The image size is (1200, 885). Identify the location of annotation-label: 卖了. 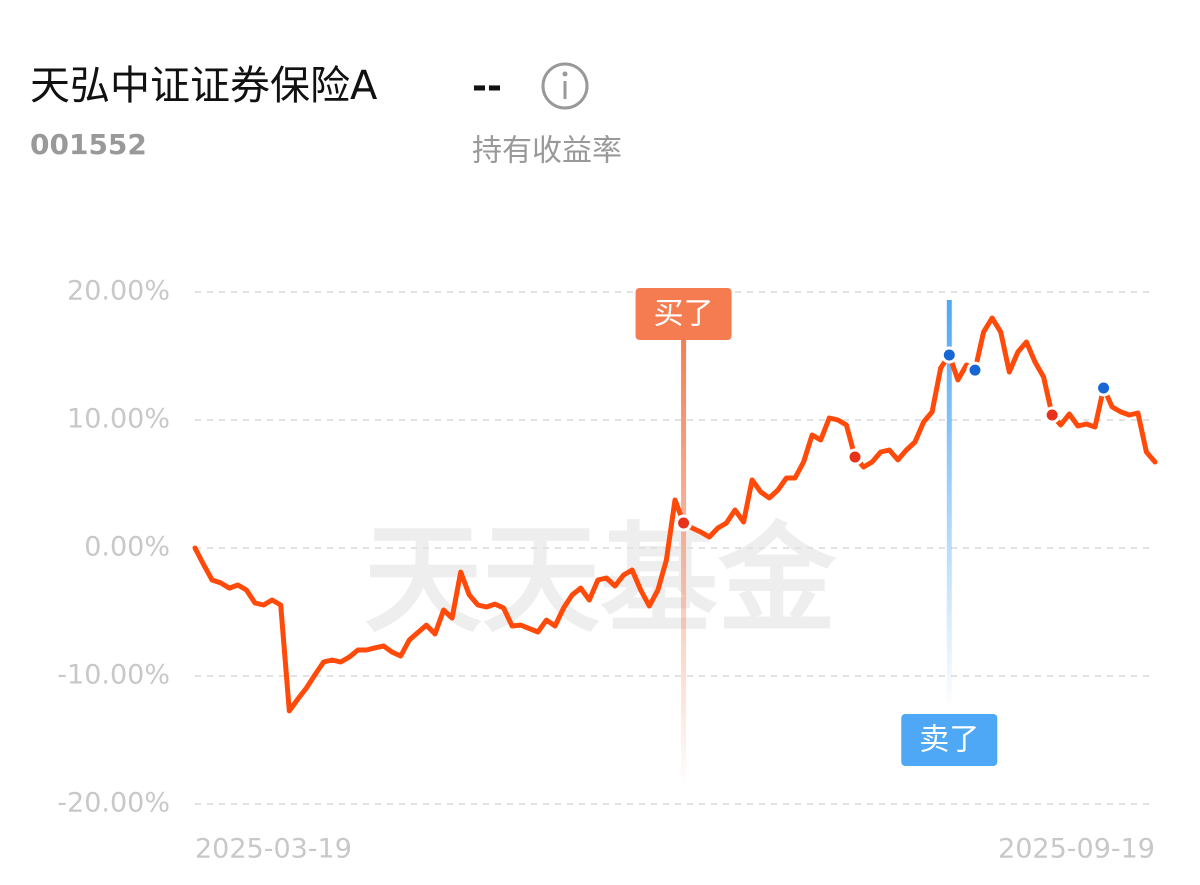
(949, 740).